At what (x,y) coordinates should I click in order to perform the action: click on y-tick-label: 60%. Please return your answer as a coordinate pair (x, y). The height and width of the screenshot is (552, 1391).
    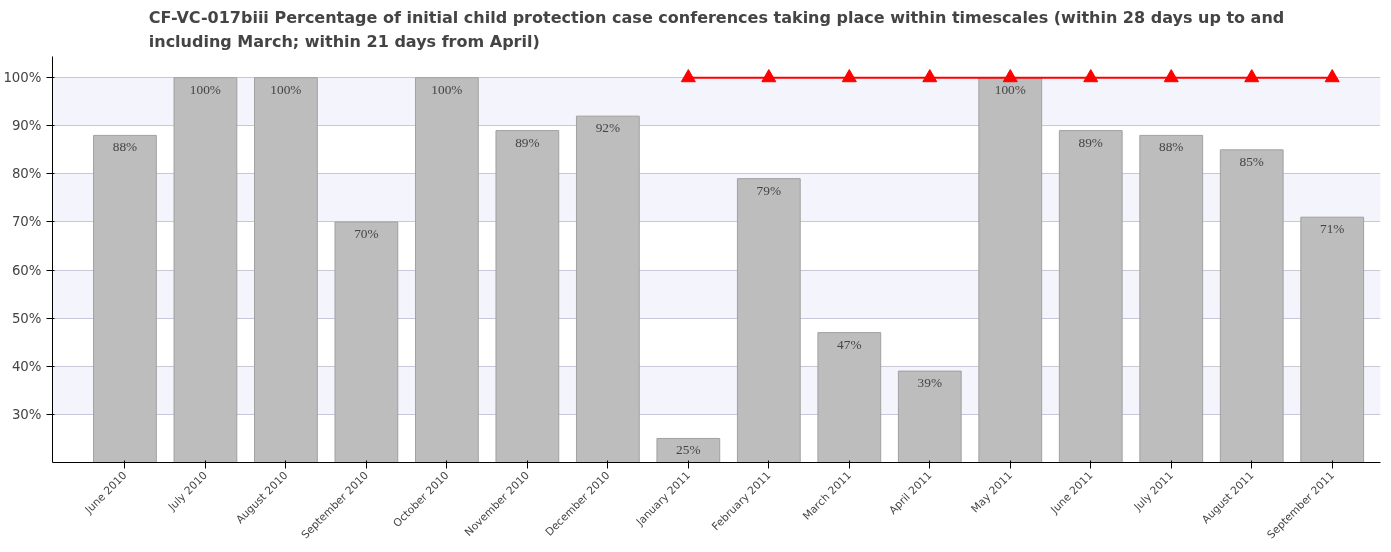
    Looking at the image, I should click on (26, 270).